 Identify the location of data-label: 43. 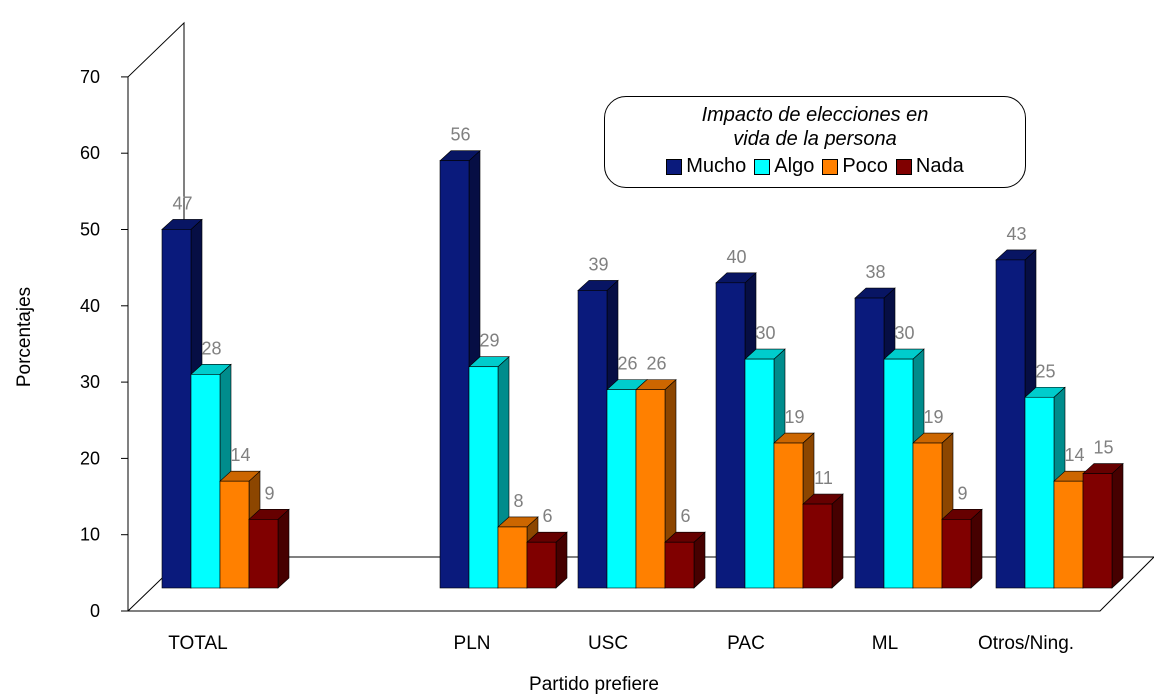
(1016, 234).